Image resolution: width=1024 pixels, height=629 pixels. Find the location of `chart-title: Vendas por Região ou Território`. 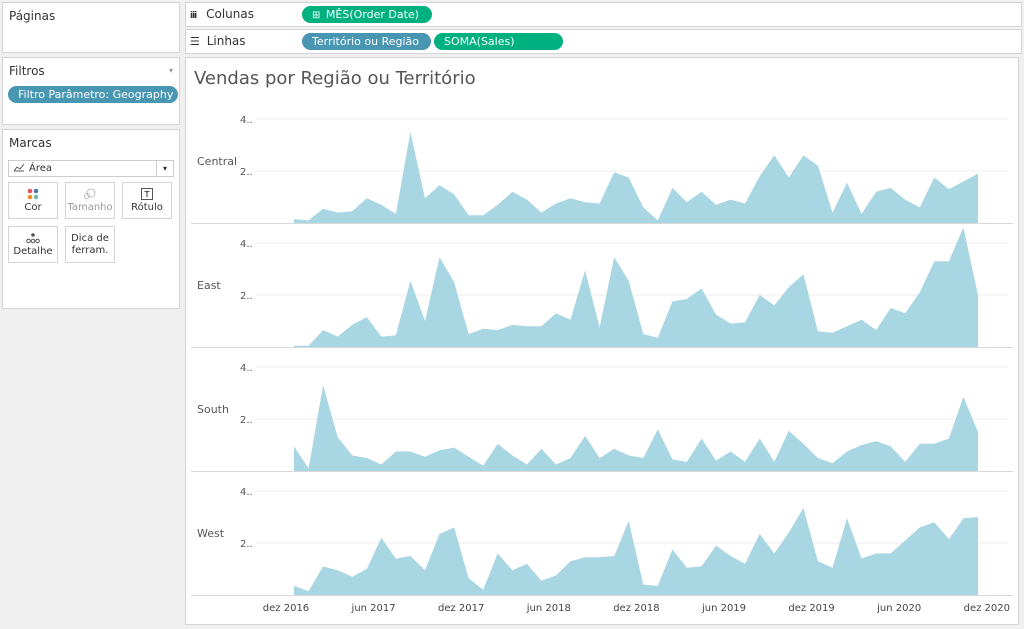

chart-title: Vendas por Região ou Território is located at coordinates (335, 78).